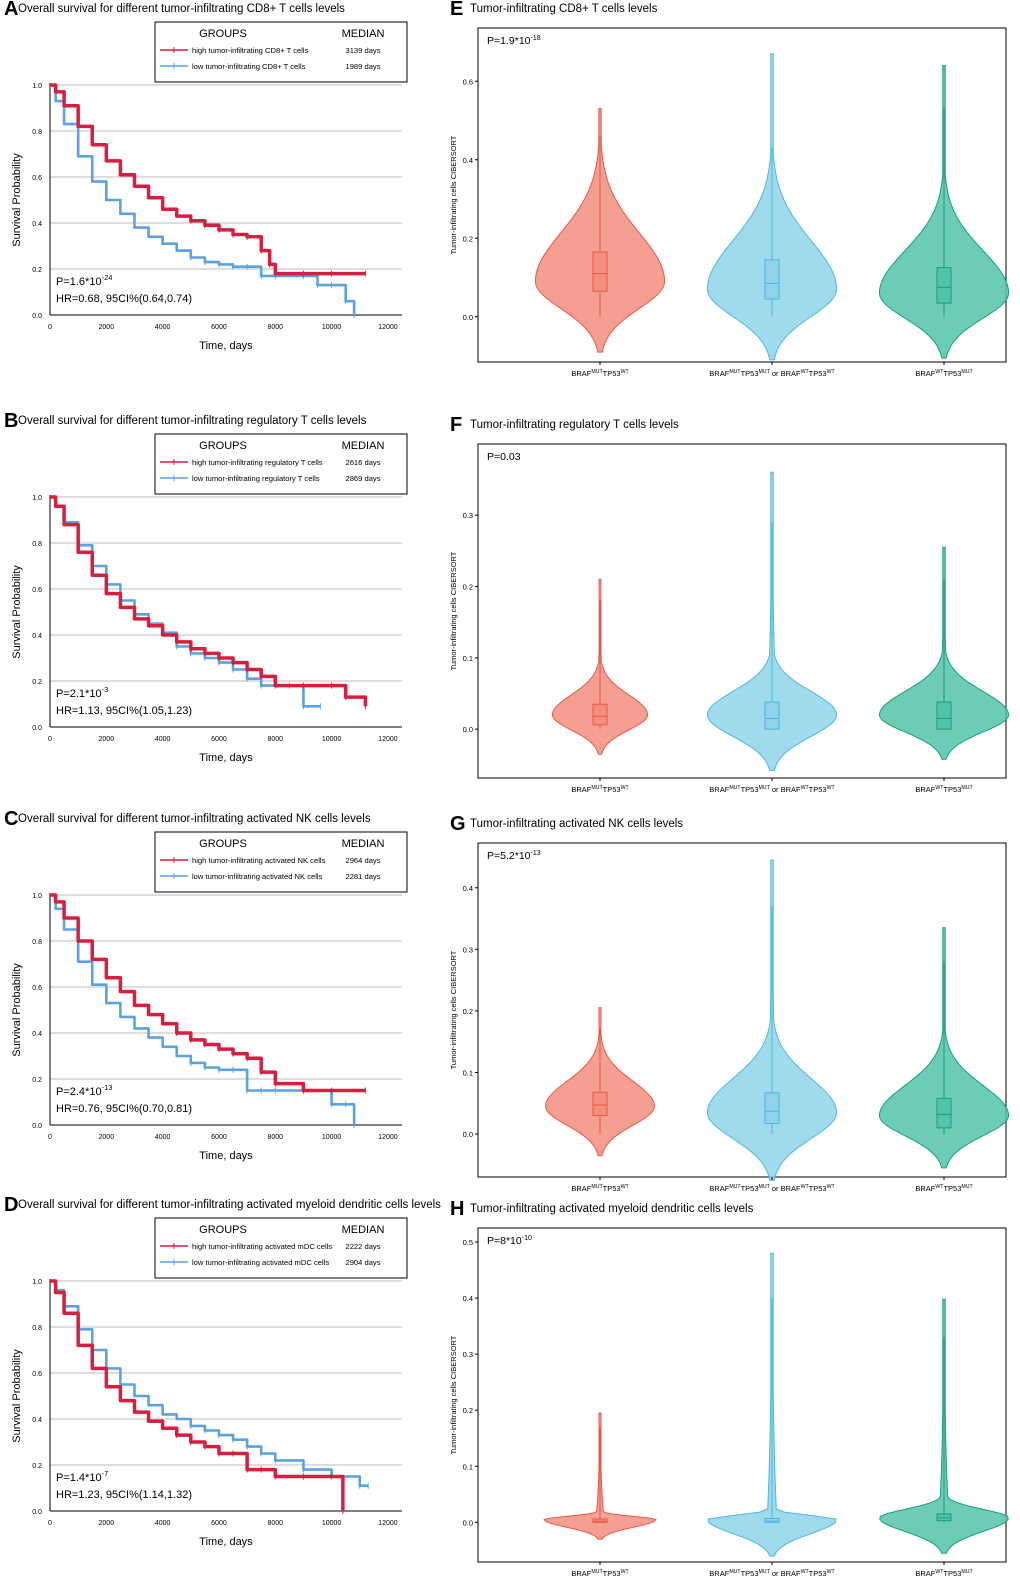 This screenshot has width=1020, height=1586. I want to click on p-value: P=1.9*10-18, so click(514, 41).